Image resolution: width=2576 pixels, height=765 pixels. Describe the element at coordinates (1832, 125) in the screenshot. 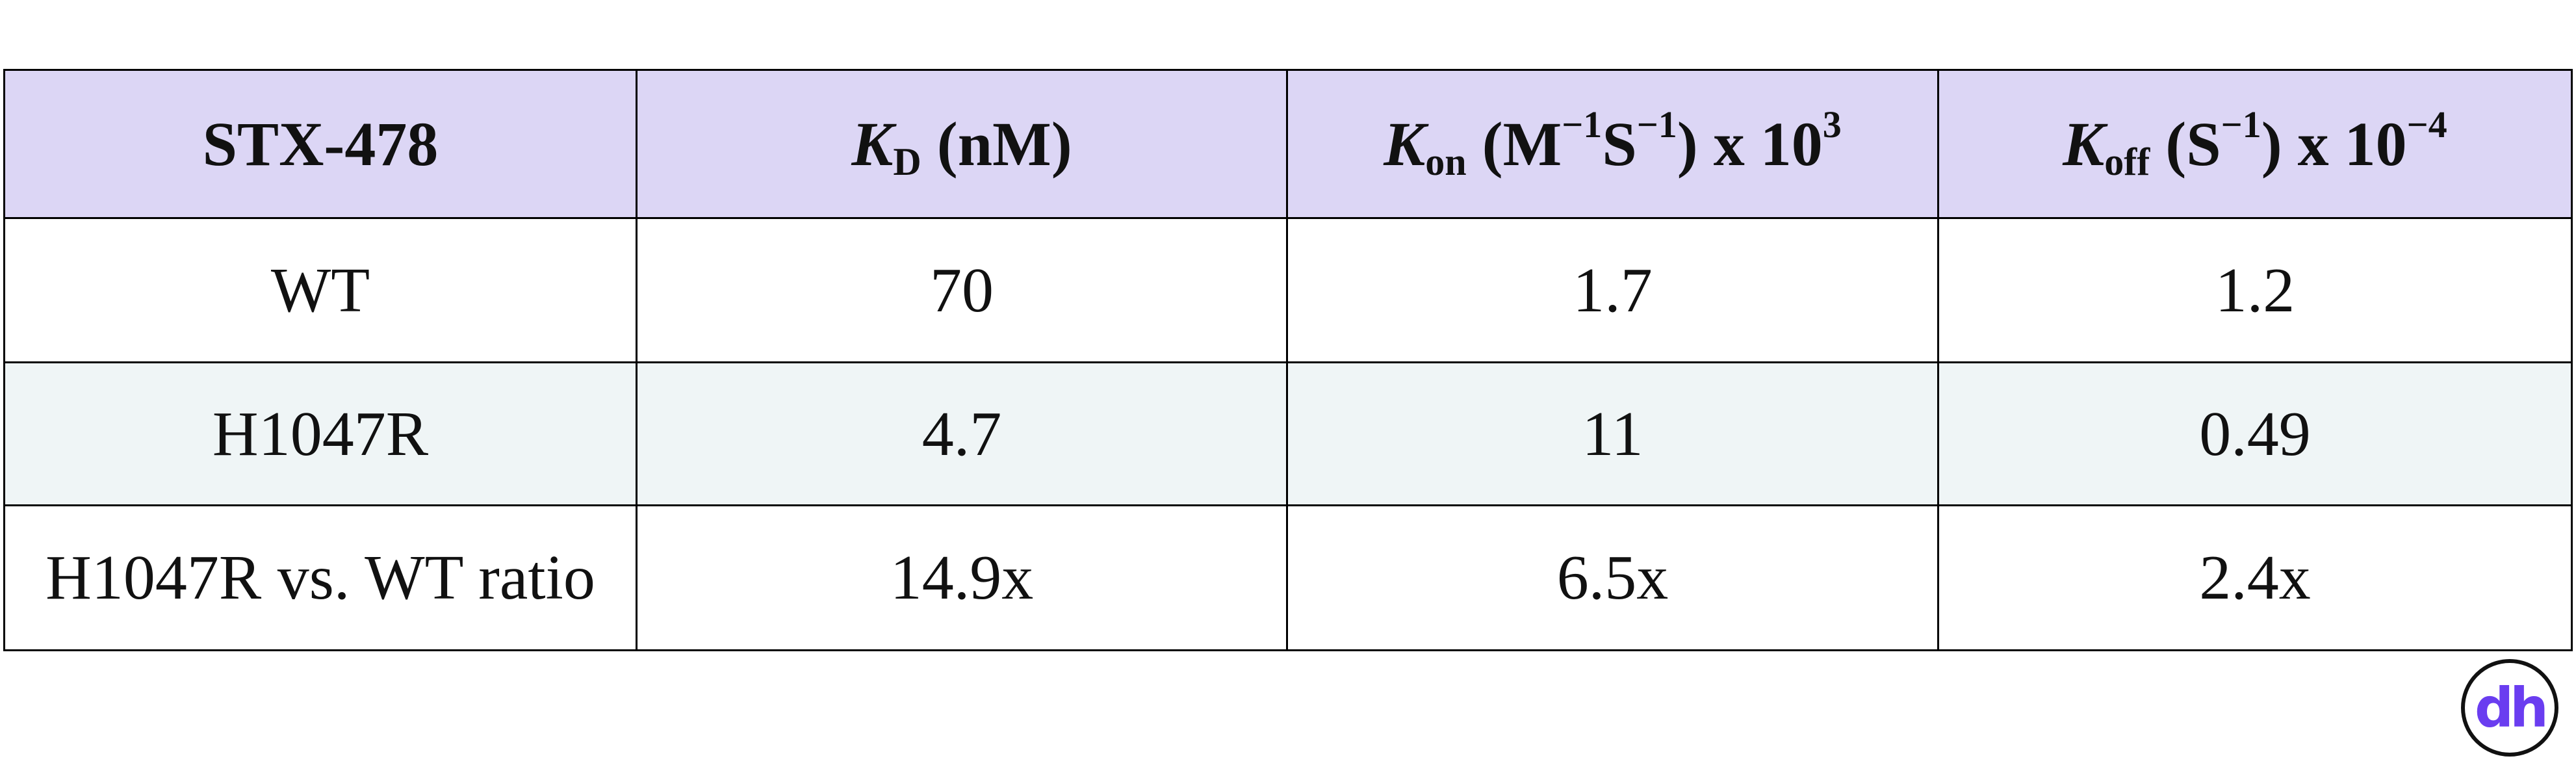

I see `header-text: 3` at that location.